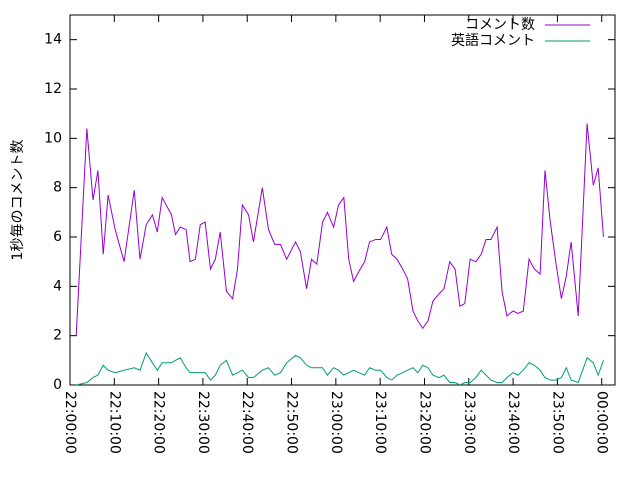 This screenshot has height=480, width=640. I want to click on y-tick-label: 8, so click(57, 188).